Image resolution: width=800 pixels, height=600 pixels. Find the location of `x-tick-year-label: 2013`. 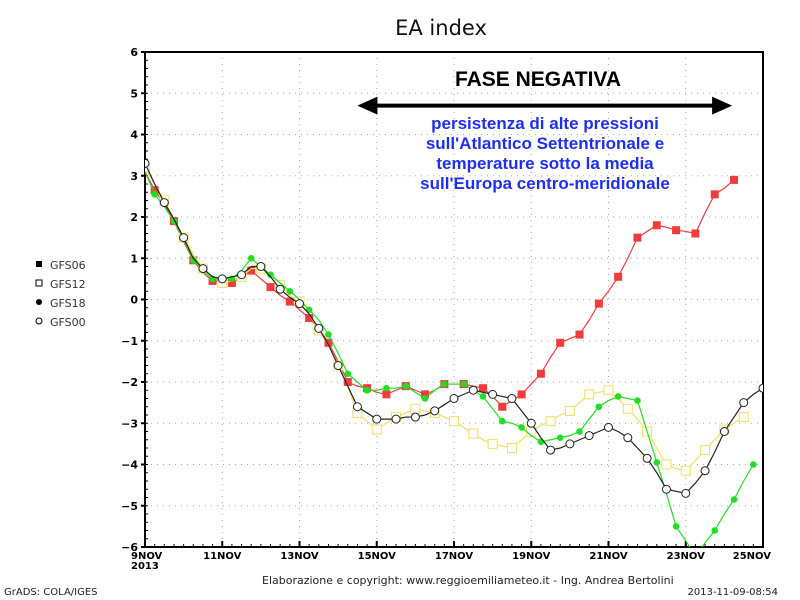

x-tick-year-label: 2013 is located at coordinates (145, 566).